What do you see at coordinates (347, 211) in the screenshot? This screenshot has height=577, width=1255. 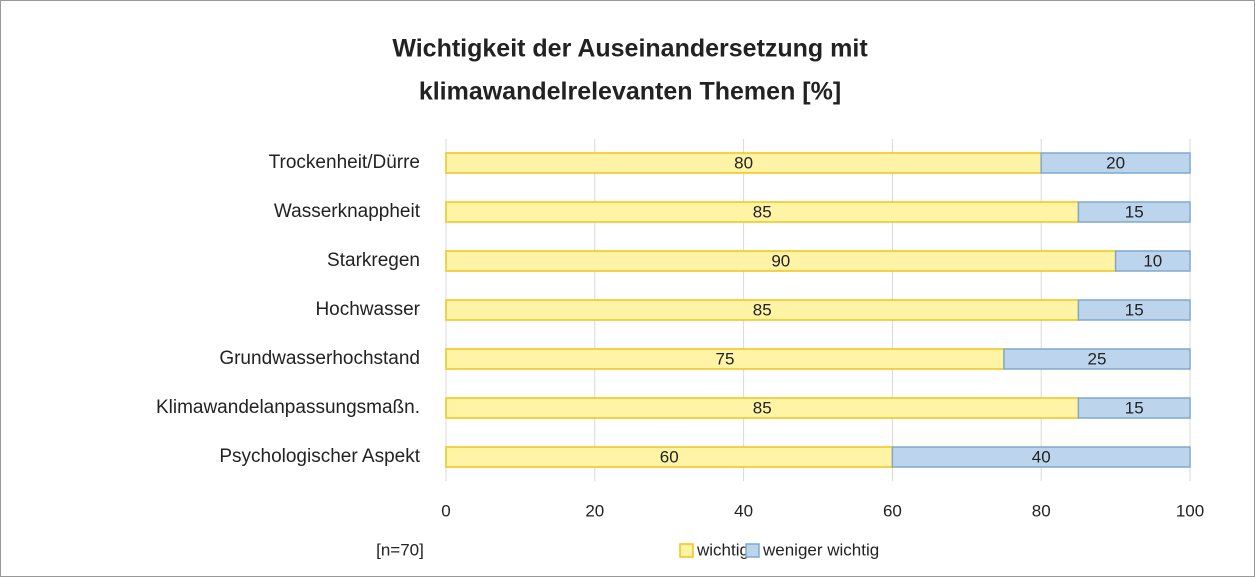 I see `y-tick-label: Wasserknappheit` at bounding box center [347, 211].